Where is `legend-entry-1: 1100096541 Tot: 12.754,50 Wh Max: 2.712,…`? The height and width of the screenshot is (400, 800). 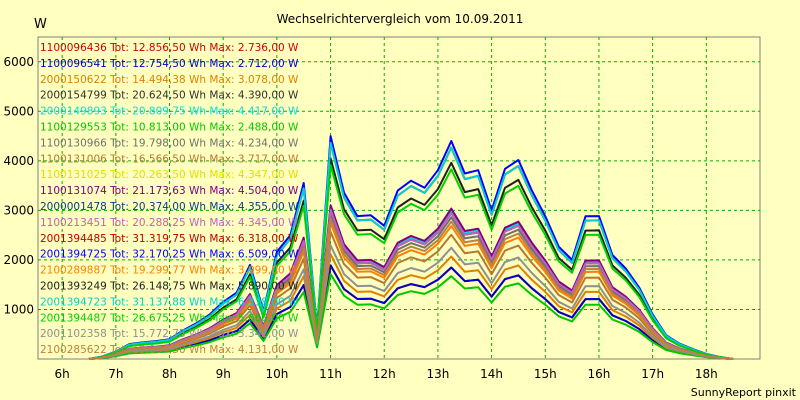 legend-entry-1: 1100096541 Tot: 12.754,50 Wh Max: 2.712,… is located at coordinates (169, 64).